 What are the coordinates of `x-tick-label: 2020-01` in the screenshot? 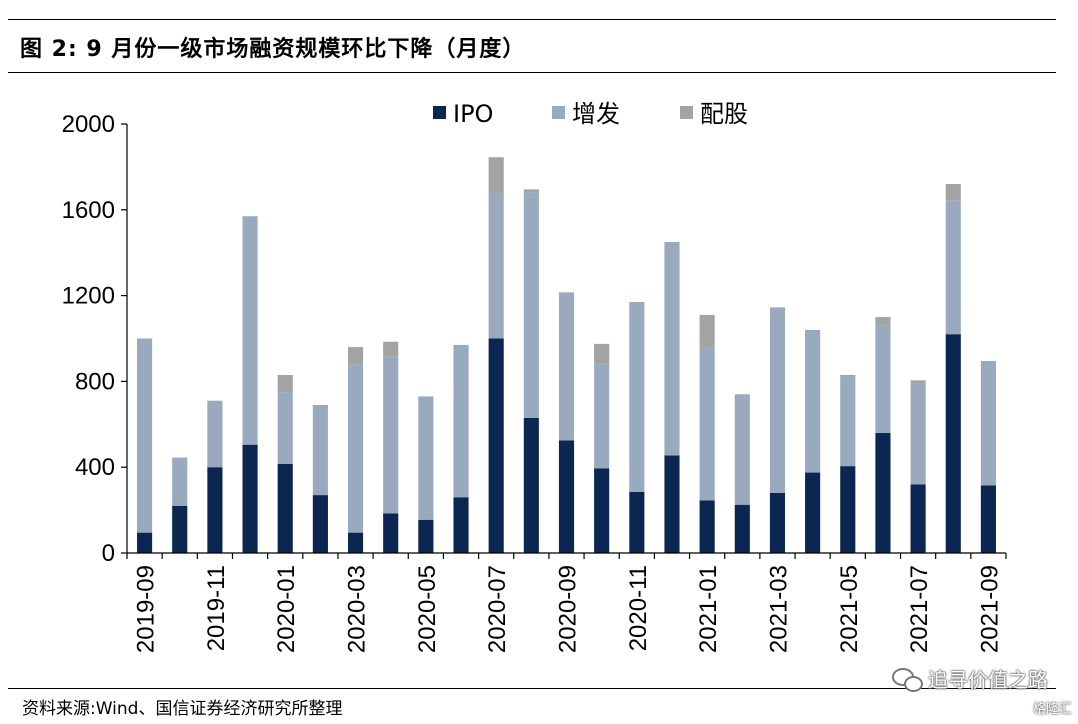 It's located at (286, 609).